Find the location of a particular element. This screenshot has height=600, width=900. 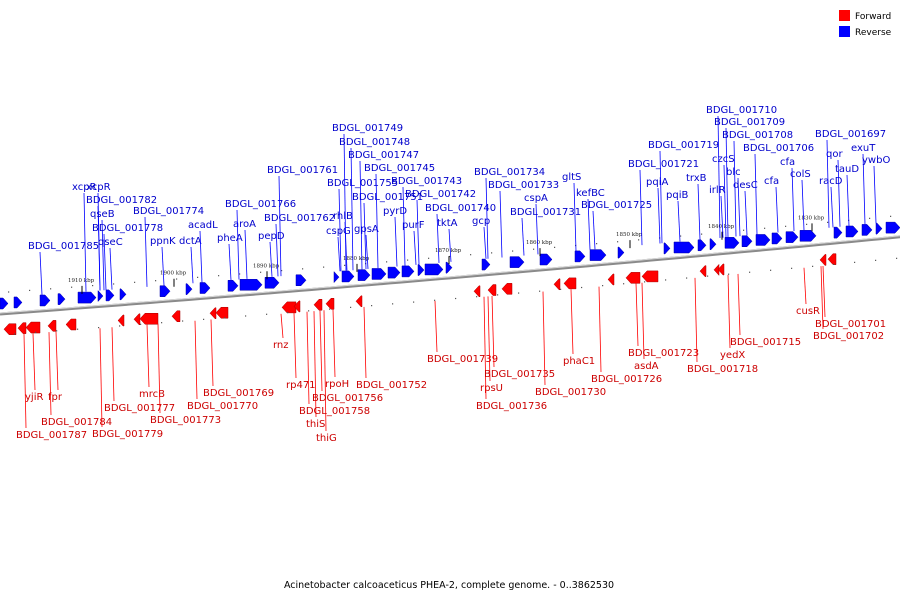

reverse-gene-label: aroA is located at coordinates (244, 224).